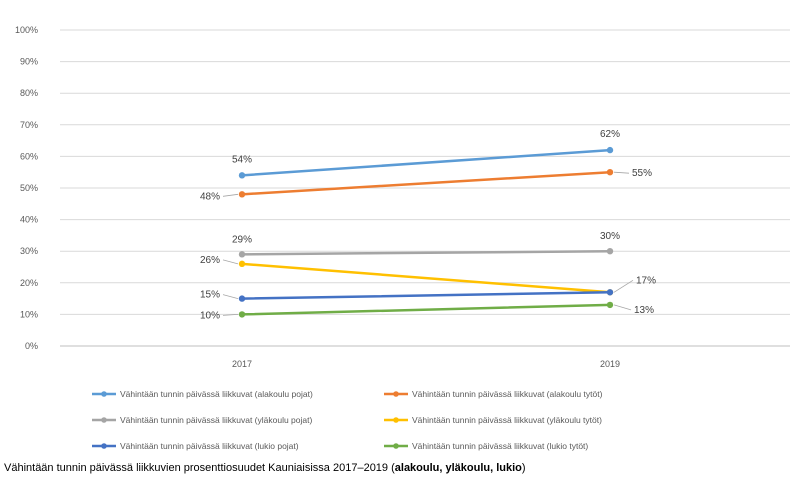 The width and height of the screenshot is (800, 481). What do you see at coordinates (242, 159) in the screenshot?
I see `data-label: 54%` at bounding box center [242, 159].